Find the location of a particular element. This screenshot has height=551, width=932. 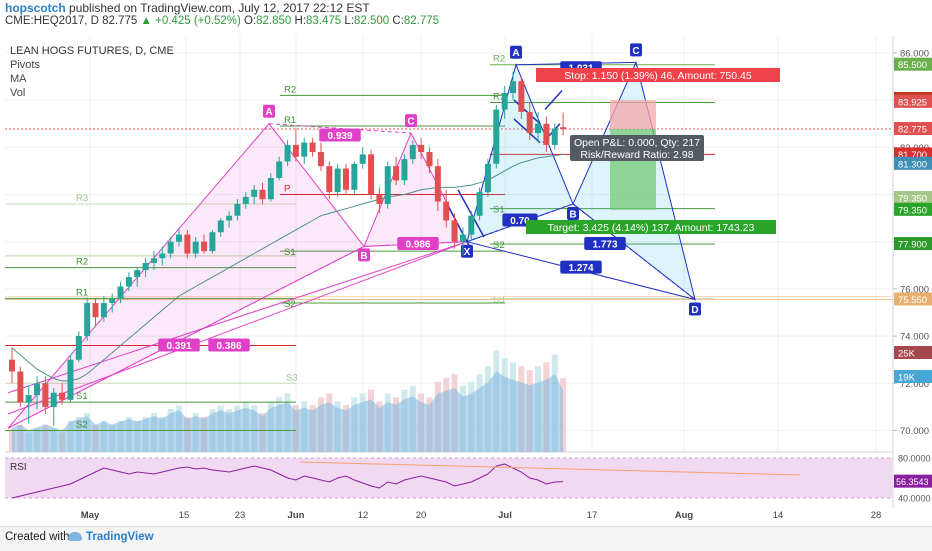

ratio-pink-391: 0.391 is located at coordinates (178, 346).